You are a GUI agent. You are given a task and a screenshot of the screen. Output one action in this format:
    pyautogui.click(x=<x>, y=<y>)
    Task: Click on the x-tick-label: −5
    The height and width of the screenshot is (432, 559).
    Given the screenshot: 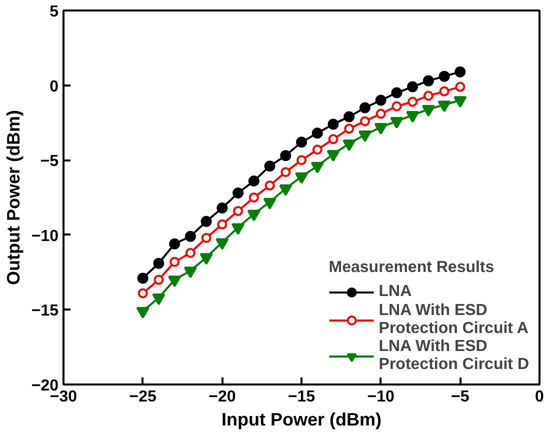 What is the action you would take?
    pyautogui.click(x=460, y=397)
    